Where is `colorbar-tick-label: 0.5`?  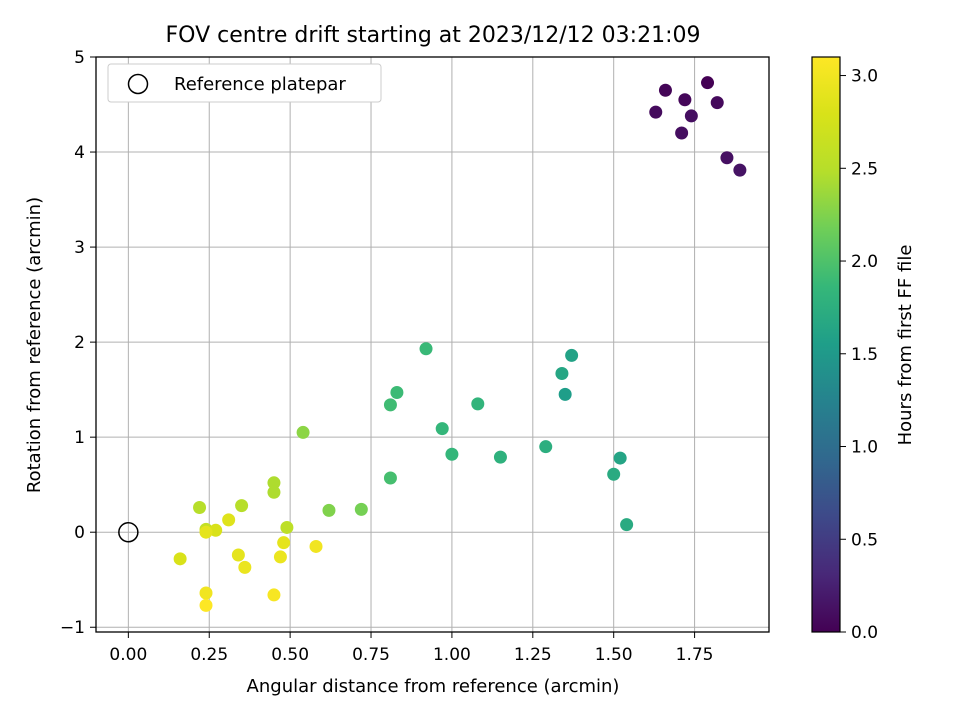 colorbar-tick-label: 0.5 is located at coordinates (864, 540).